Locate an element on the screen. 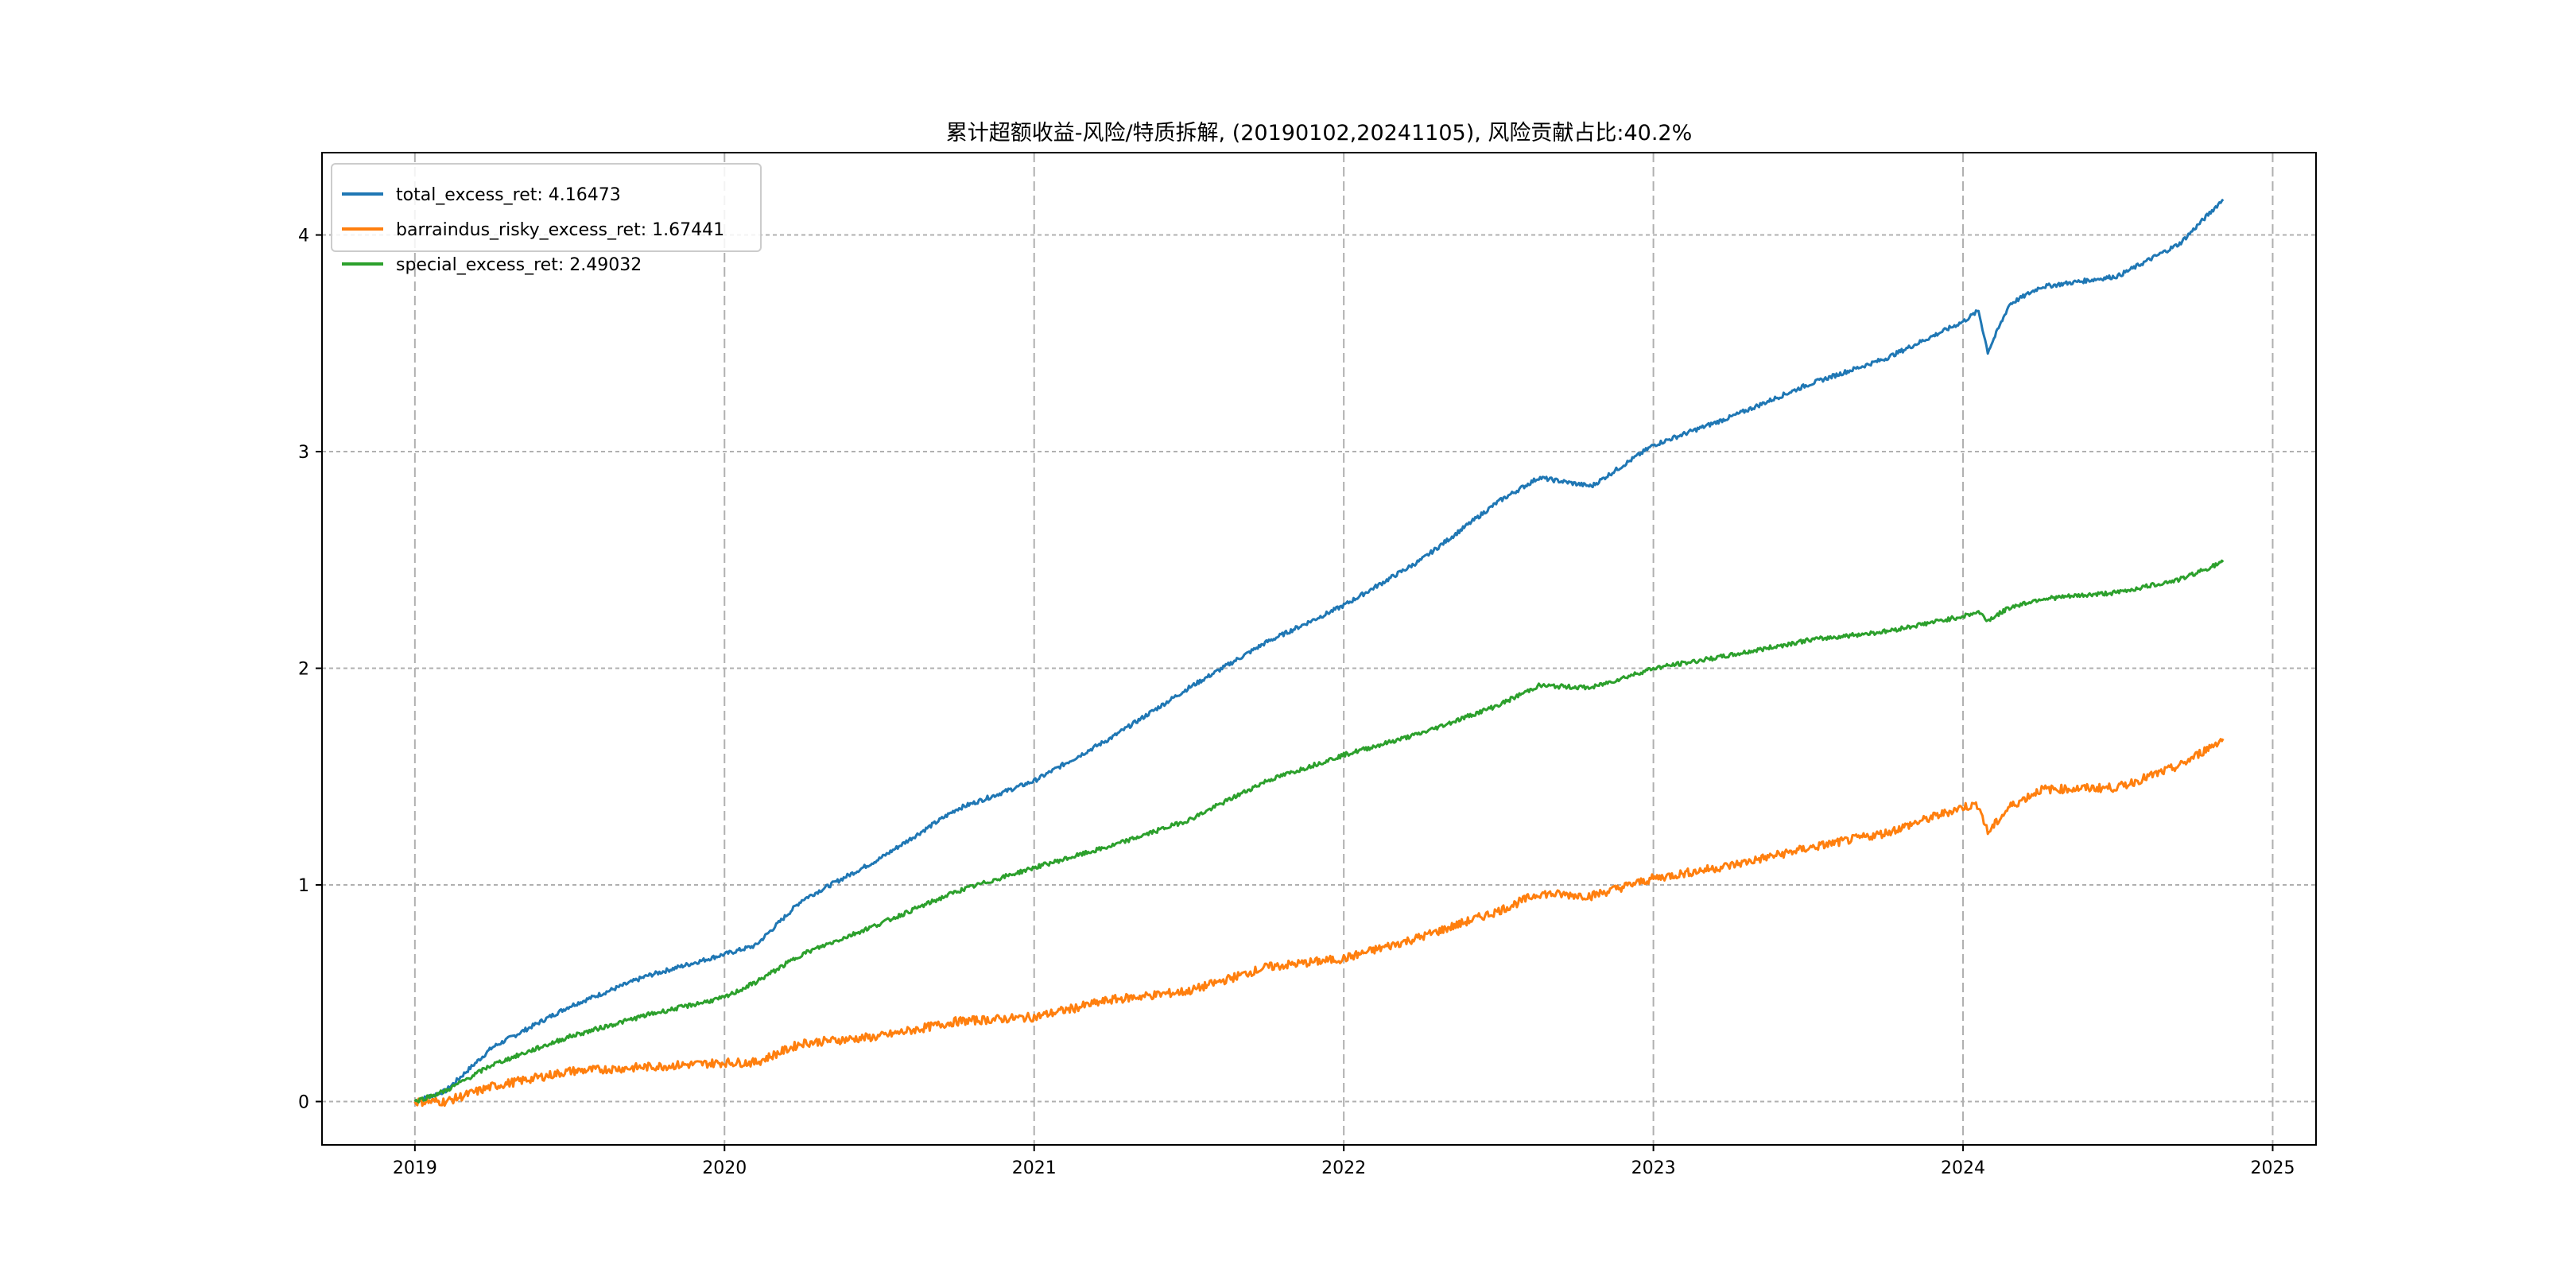 Image resolution: width=2576 pixels, height=1288 pixels. y-tick-label: 0 is located at coordinates (303, 1103).